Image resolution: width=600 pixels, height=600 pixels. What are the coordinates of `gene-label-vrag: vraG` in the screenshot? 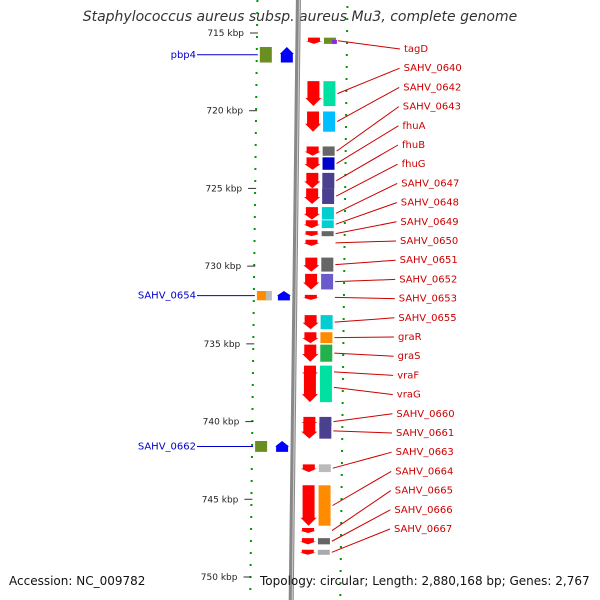 It's located at (409, 395).